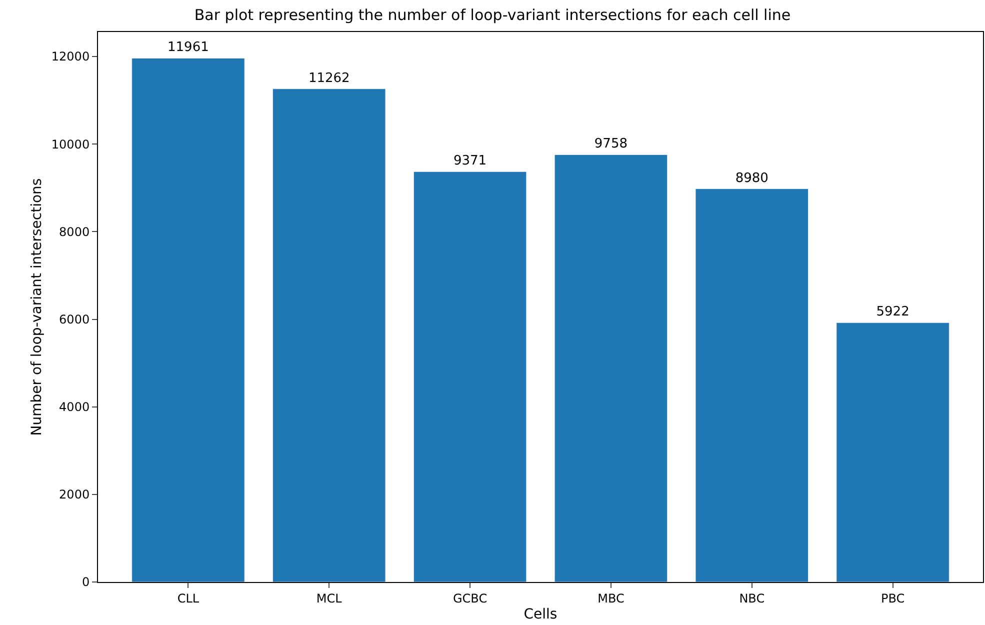 This screenshot has width=985, height=625. Describe the element at coordinates (188, 598) in the screenshot. I see `x-tick-label: CLL` at that location.